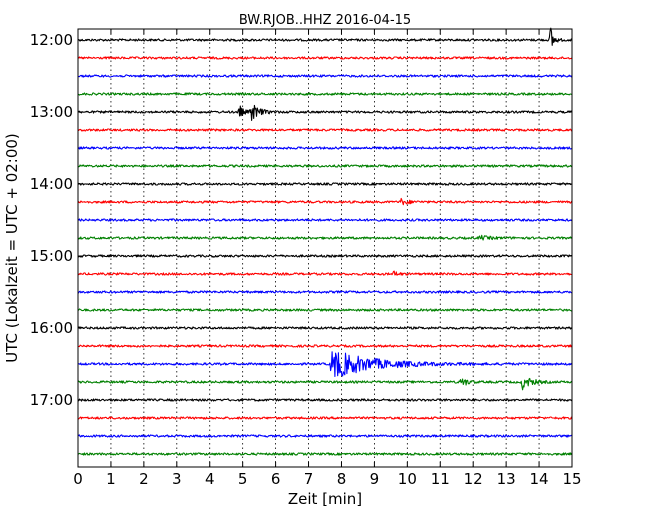 The image size is (650, 520). Describe the element at coordinates (51, 400) in the screenshot. I see `y-tick-label: 17:00` at that location.